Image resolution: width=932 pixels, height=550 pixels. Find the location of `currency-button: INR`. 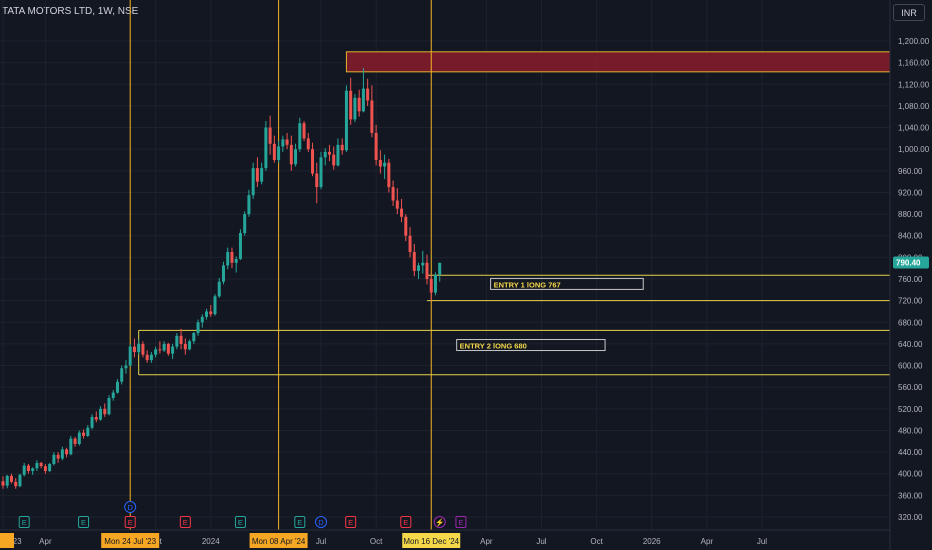

currency-button: INR is located at coordinates (909, 12).